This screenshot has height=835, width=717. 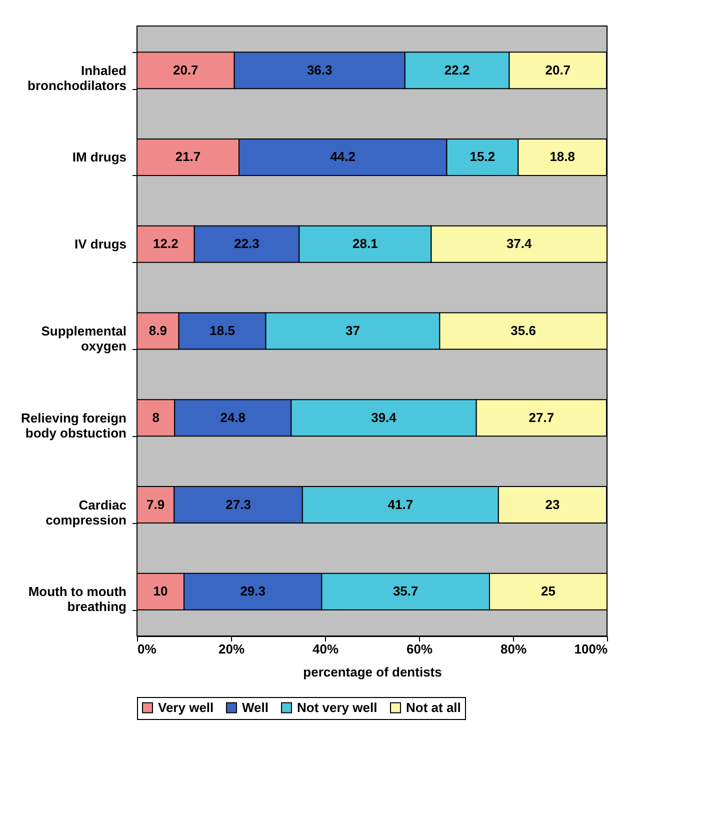 I want to click on x-tick-label: 100%, so click(x=591, y=649).